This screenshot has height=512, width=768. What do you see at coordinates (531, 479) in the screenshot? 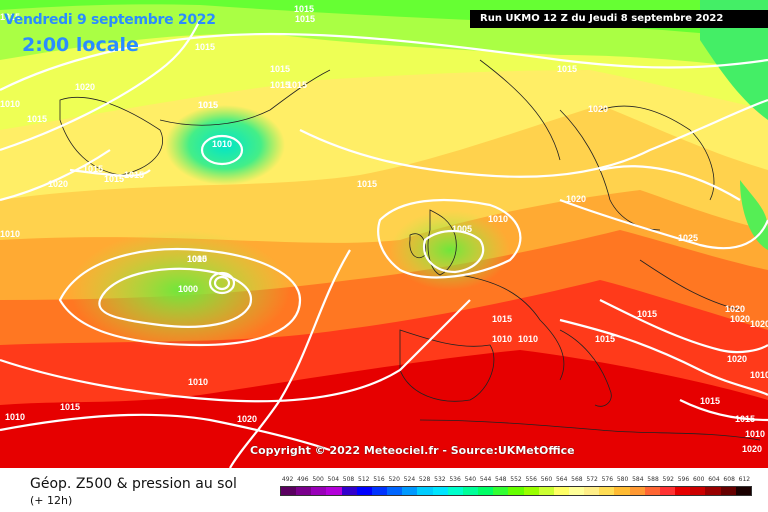
I see `legend-tick-label: 556` at bounding box center [531, 479].